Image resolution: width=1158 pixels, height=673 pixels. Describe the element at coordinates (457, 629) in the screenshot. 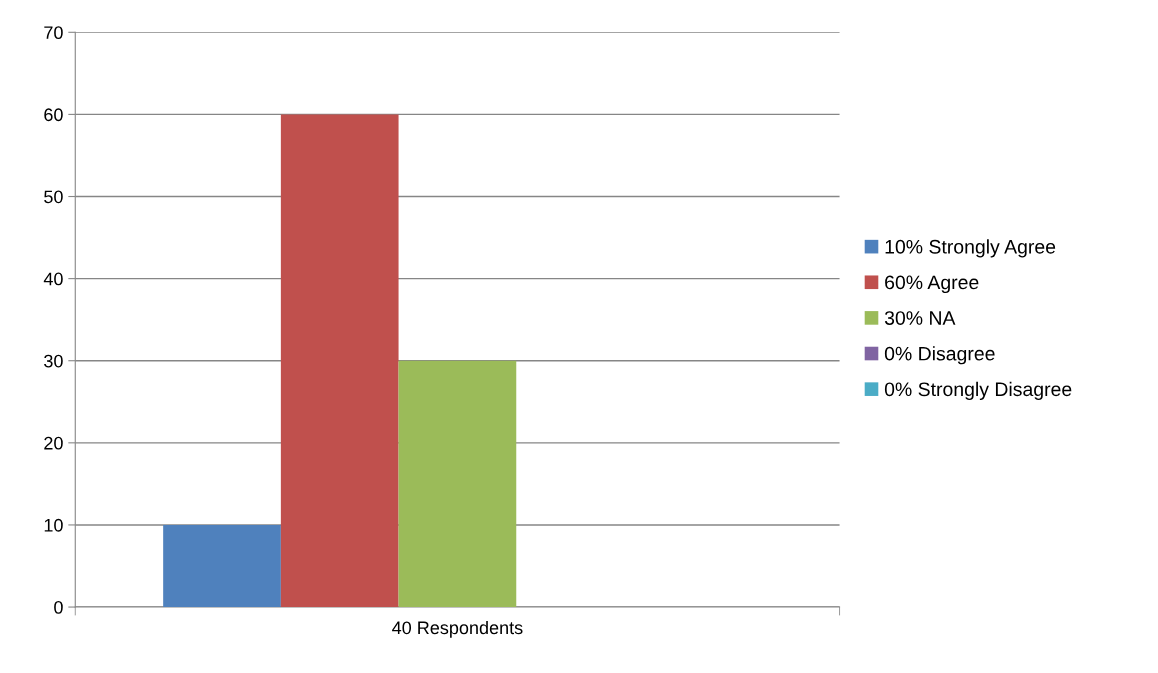

I see `x-tick-label: 40 Respondents` at that location.